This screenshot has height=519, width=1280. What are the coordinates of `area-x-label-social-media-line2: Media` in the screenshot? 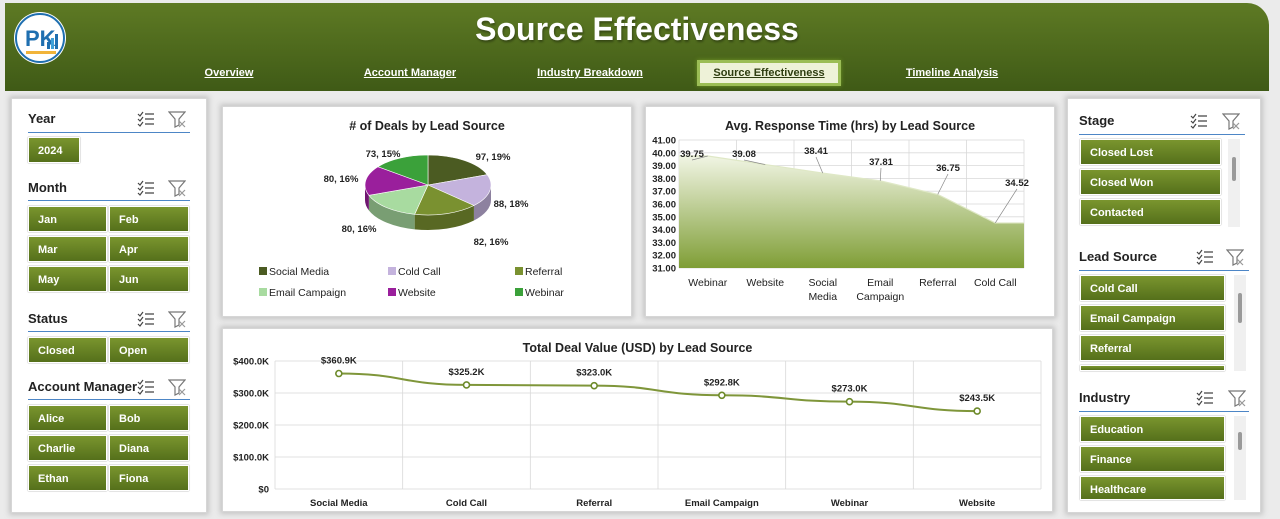 It's located at (822, 297).